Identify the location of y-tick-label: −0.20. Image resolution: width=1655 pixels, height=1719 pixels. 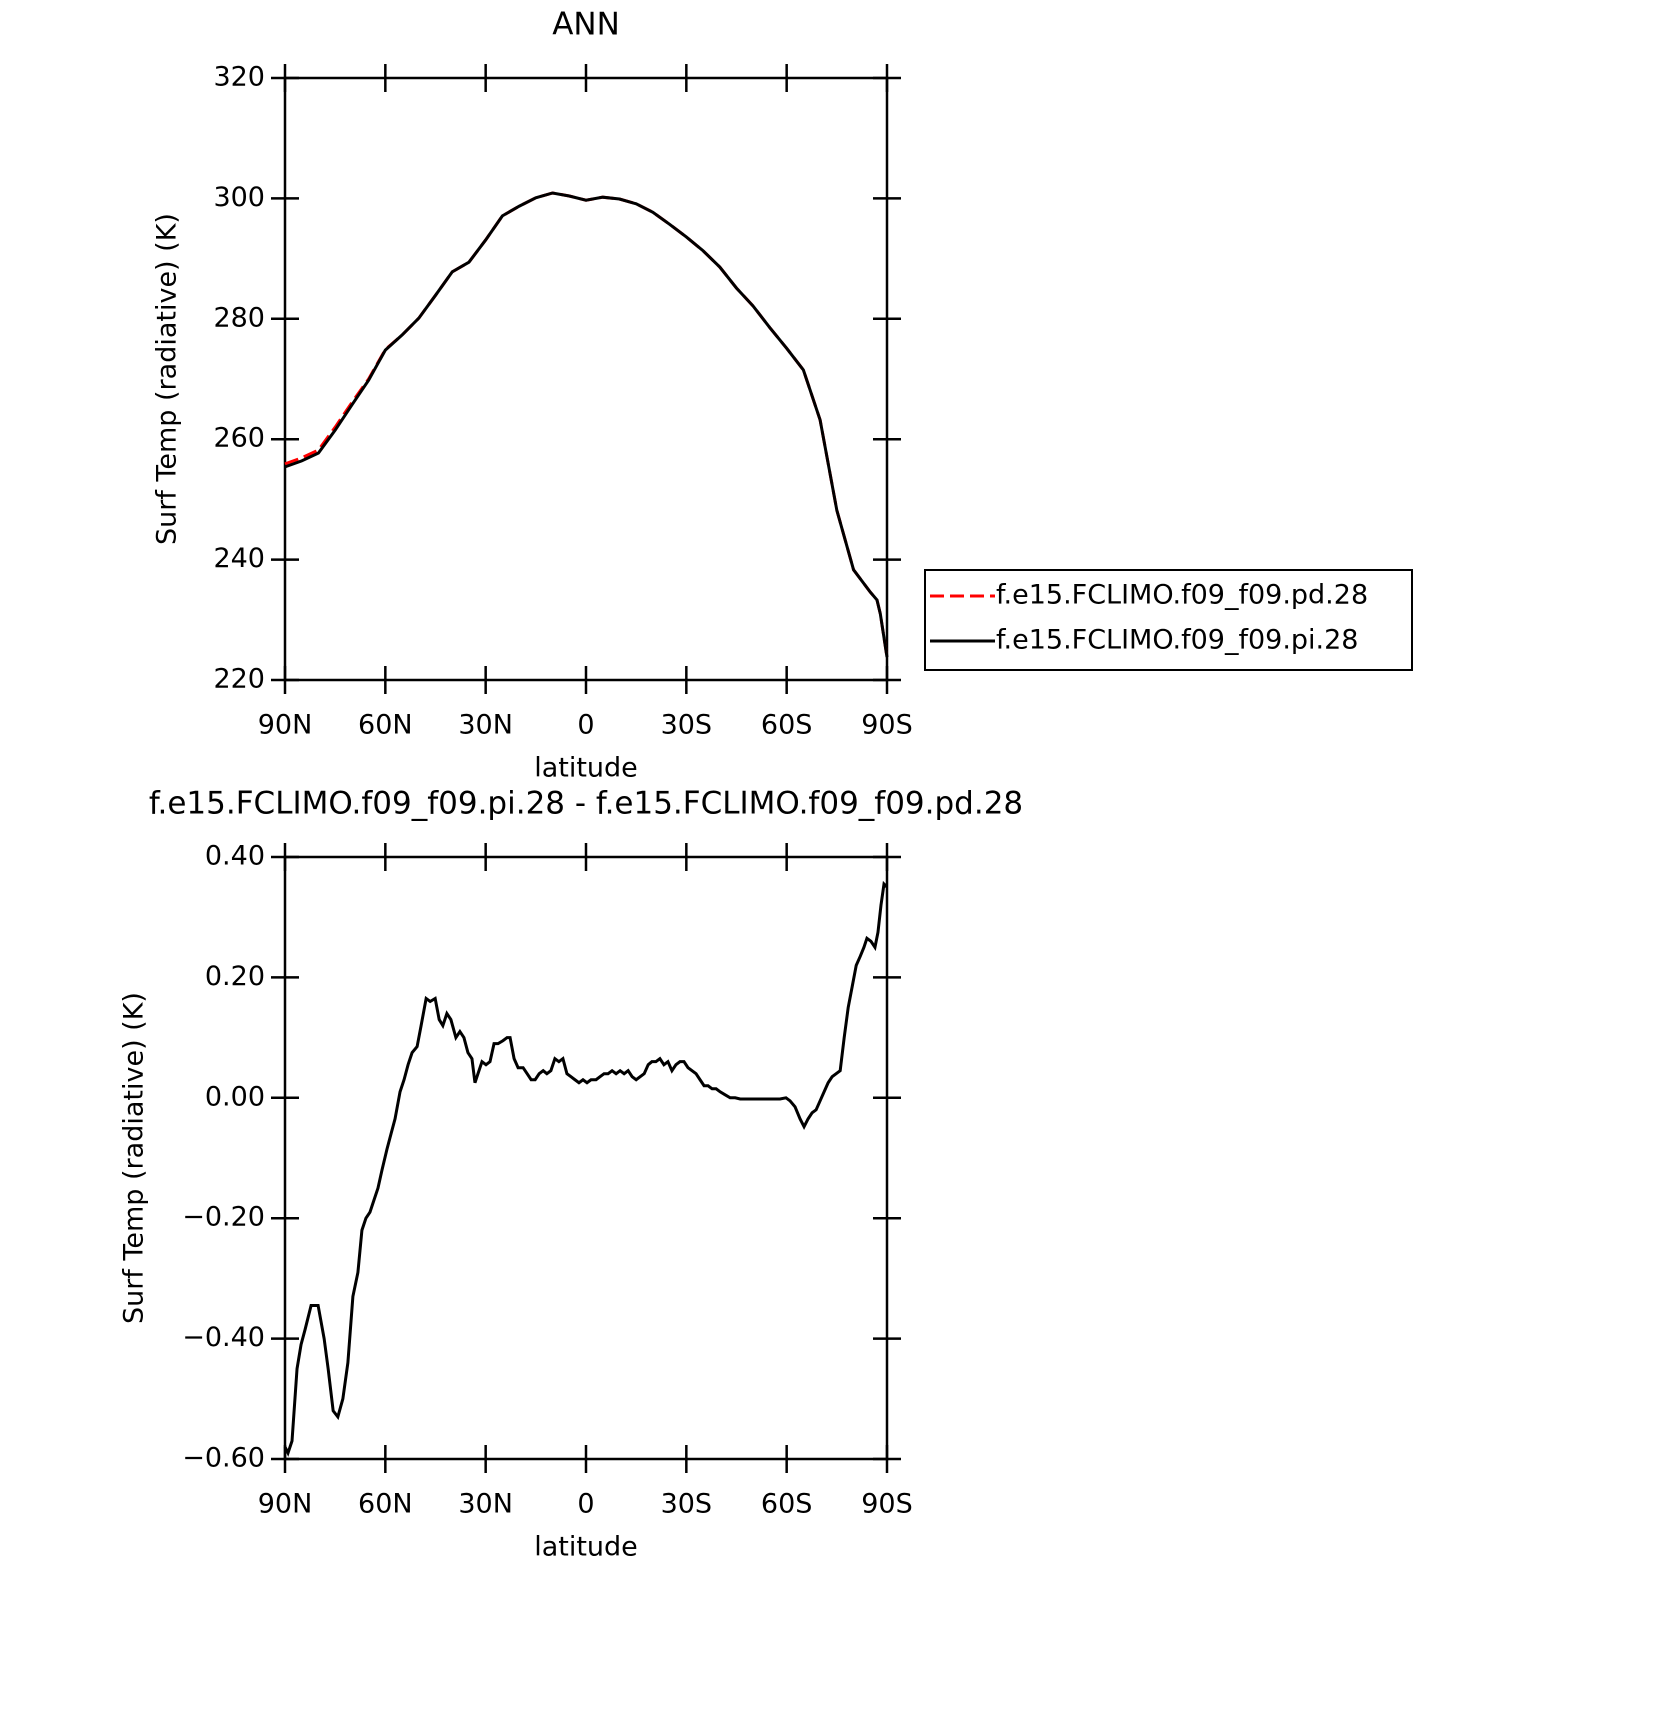
(223, 1217).